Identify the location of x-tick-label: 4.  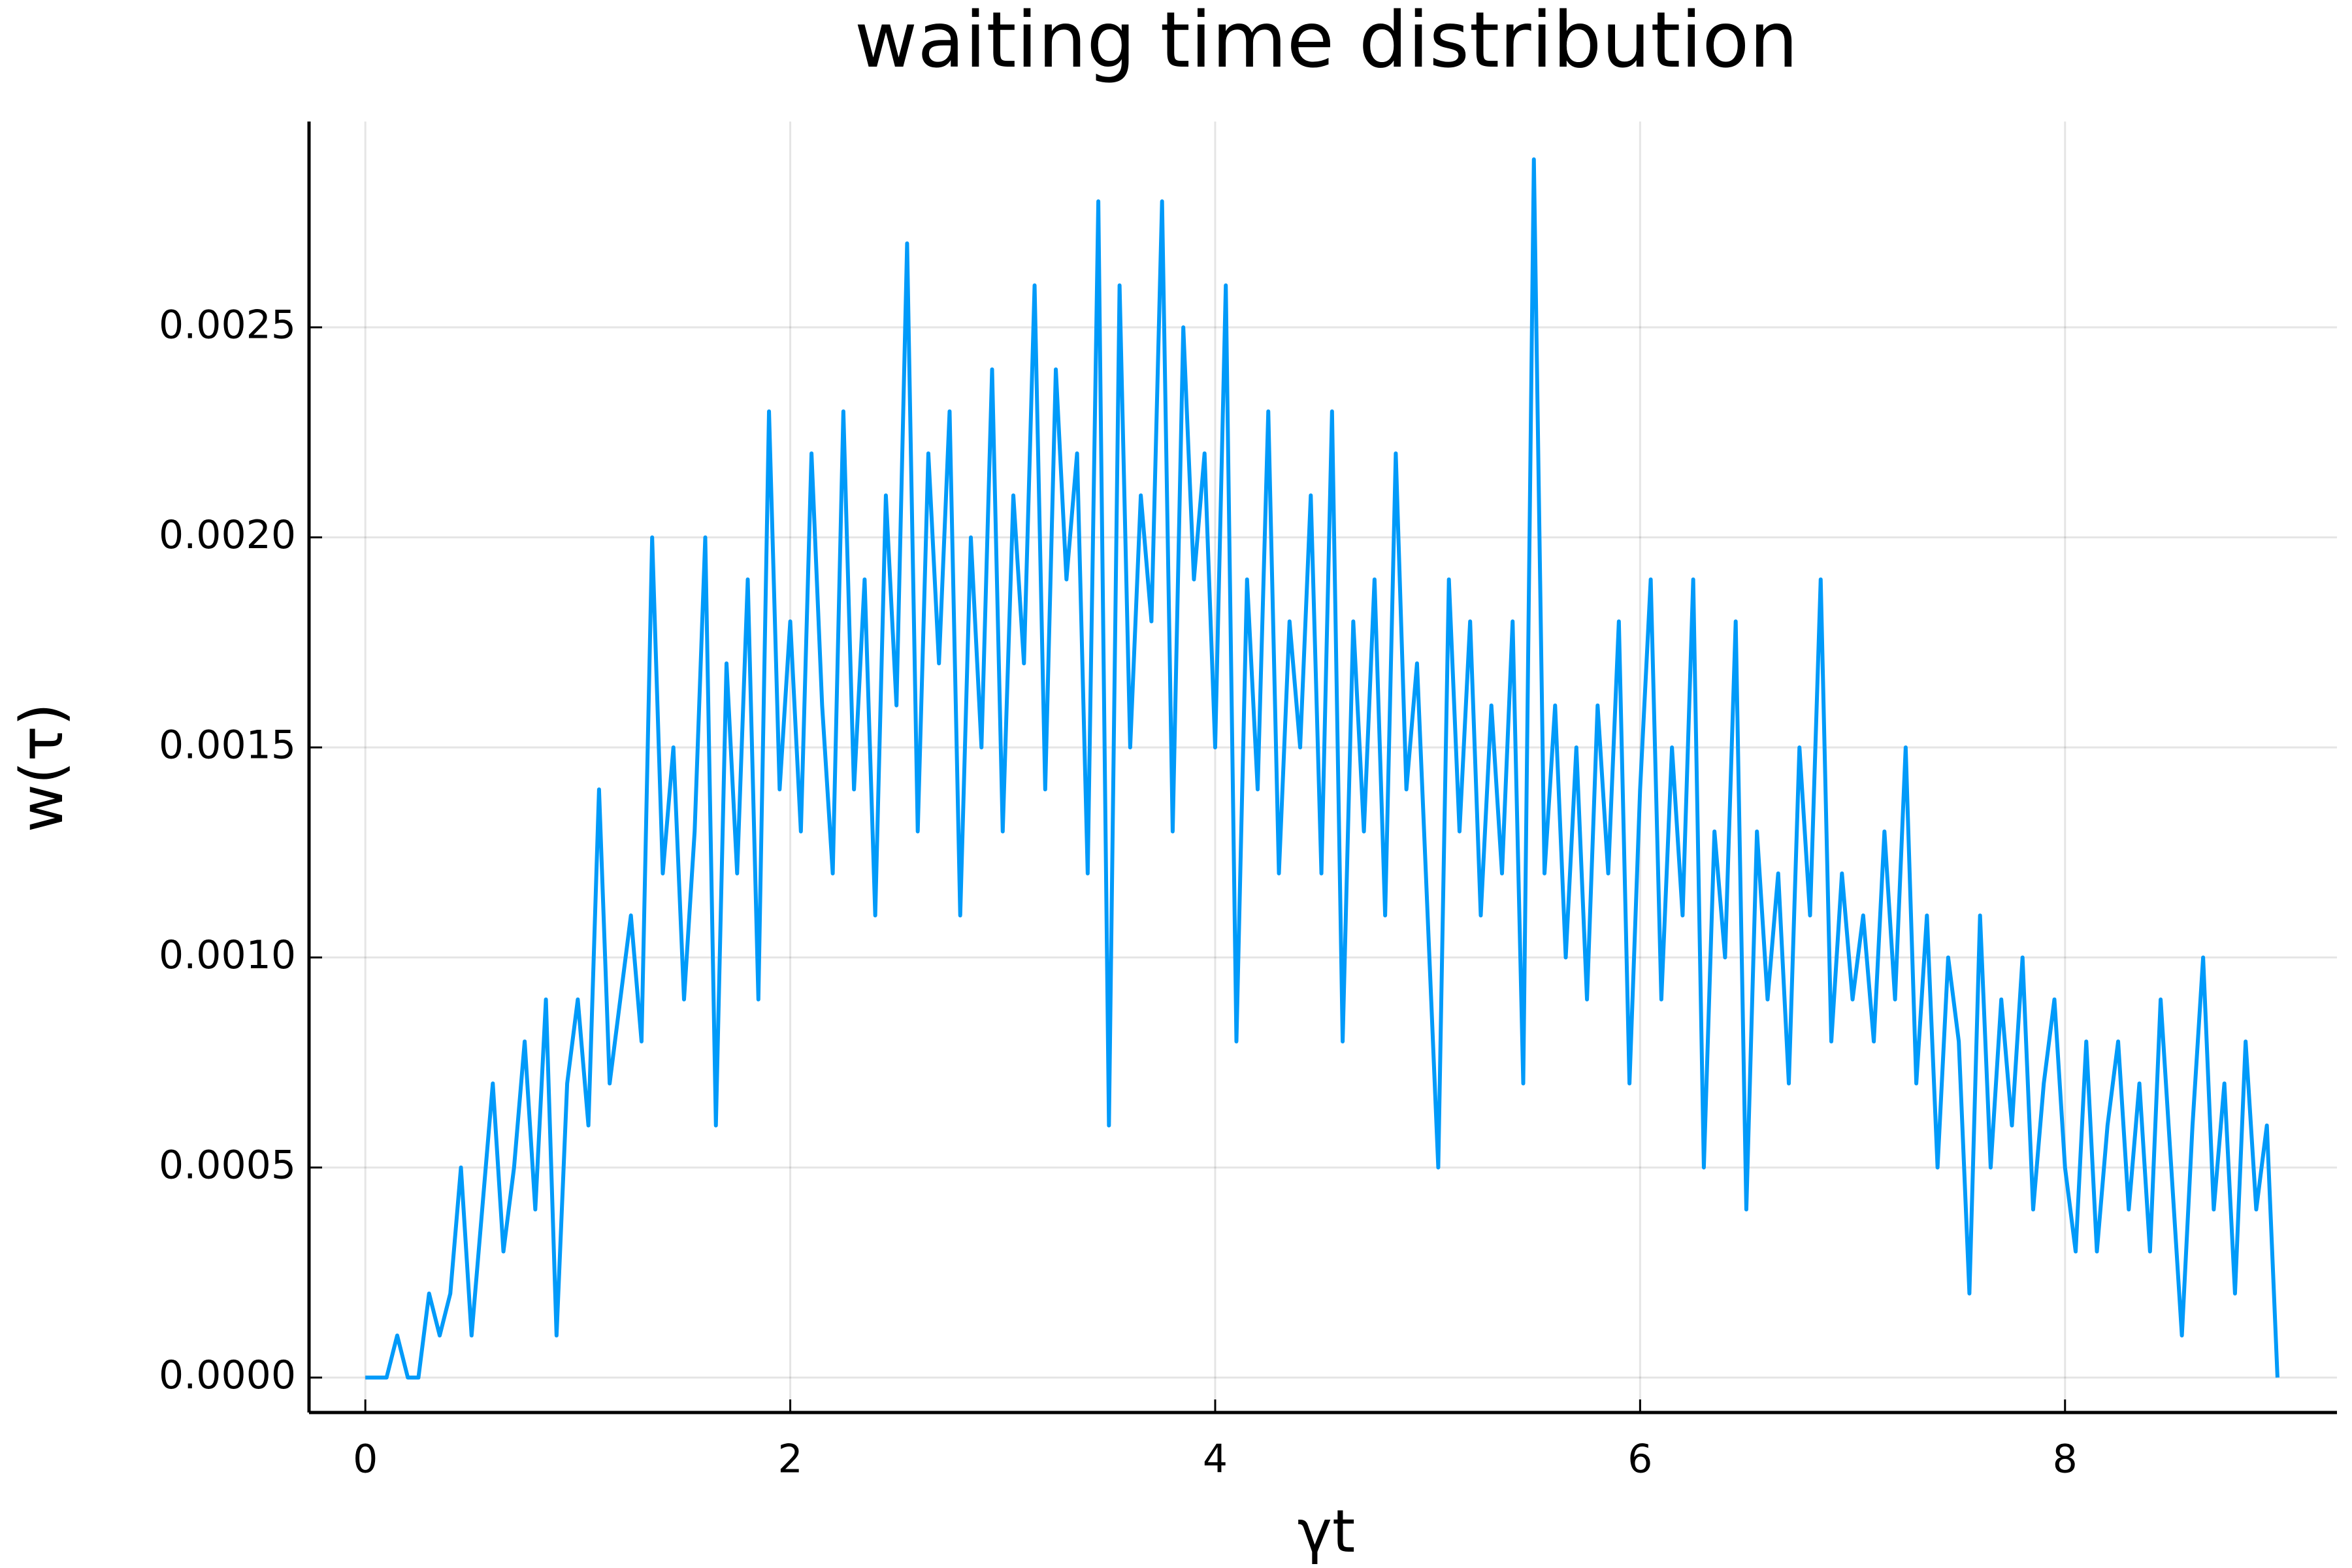
(1215, 1459).